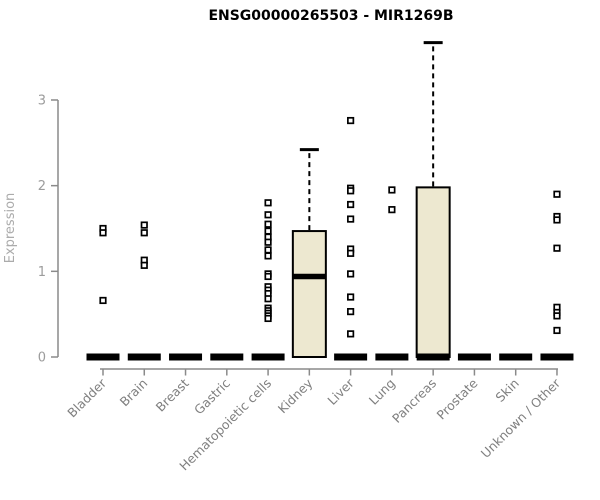 Image resolution: width=600 pixels, height=500 pixels. What do you see at coordinates (103, 357) in the screenshot?
I see `median-zero-bar-bladder` at bounding box center [103, 357].